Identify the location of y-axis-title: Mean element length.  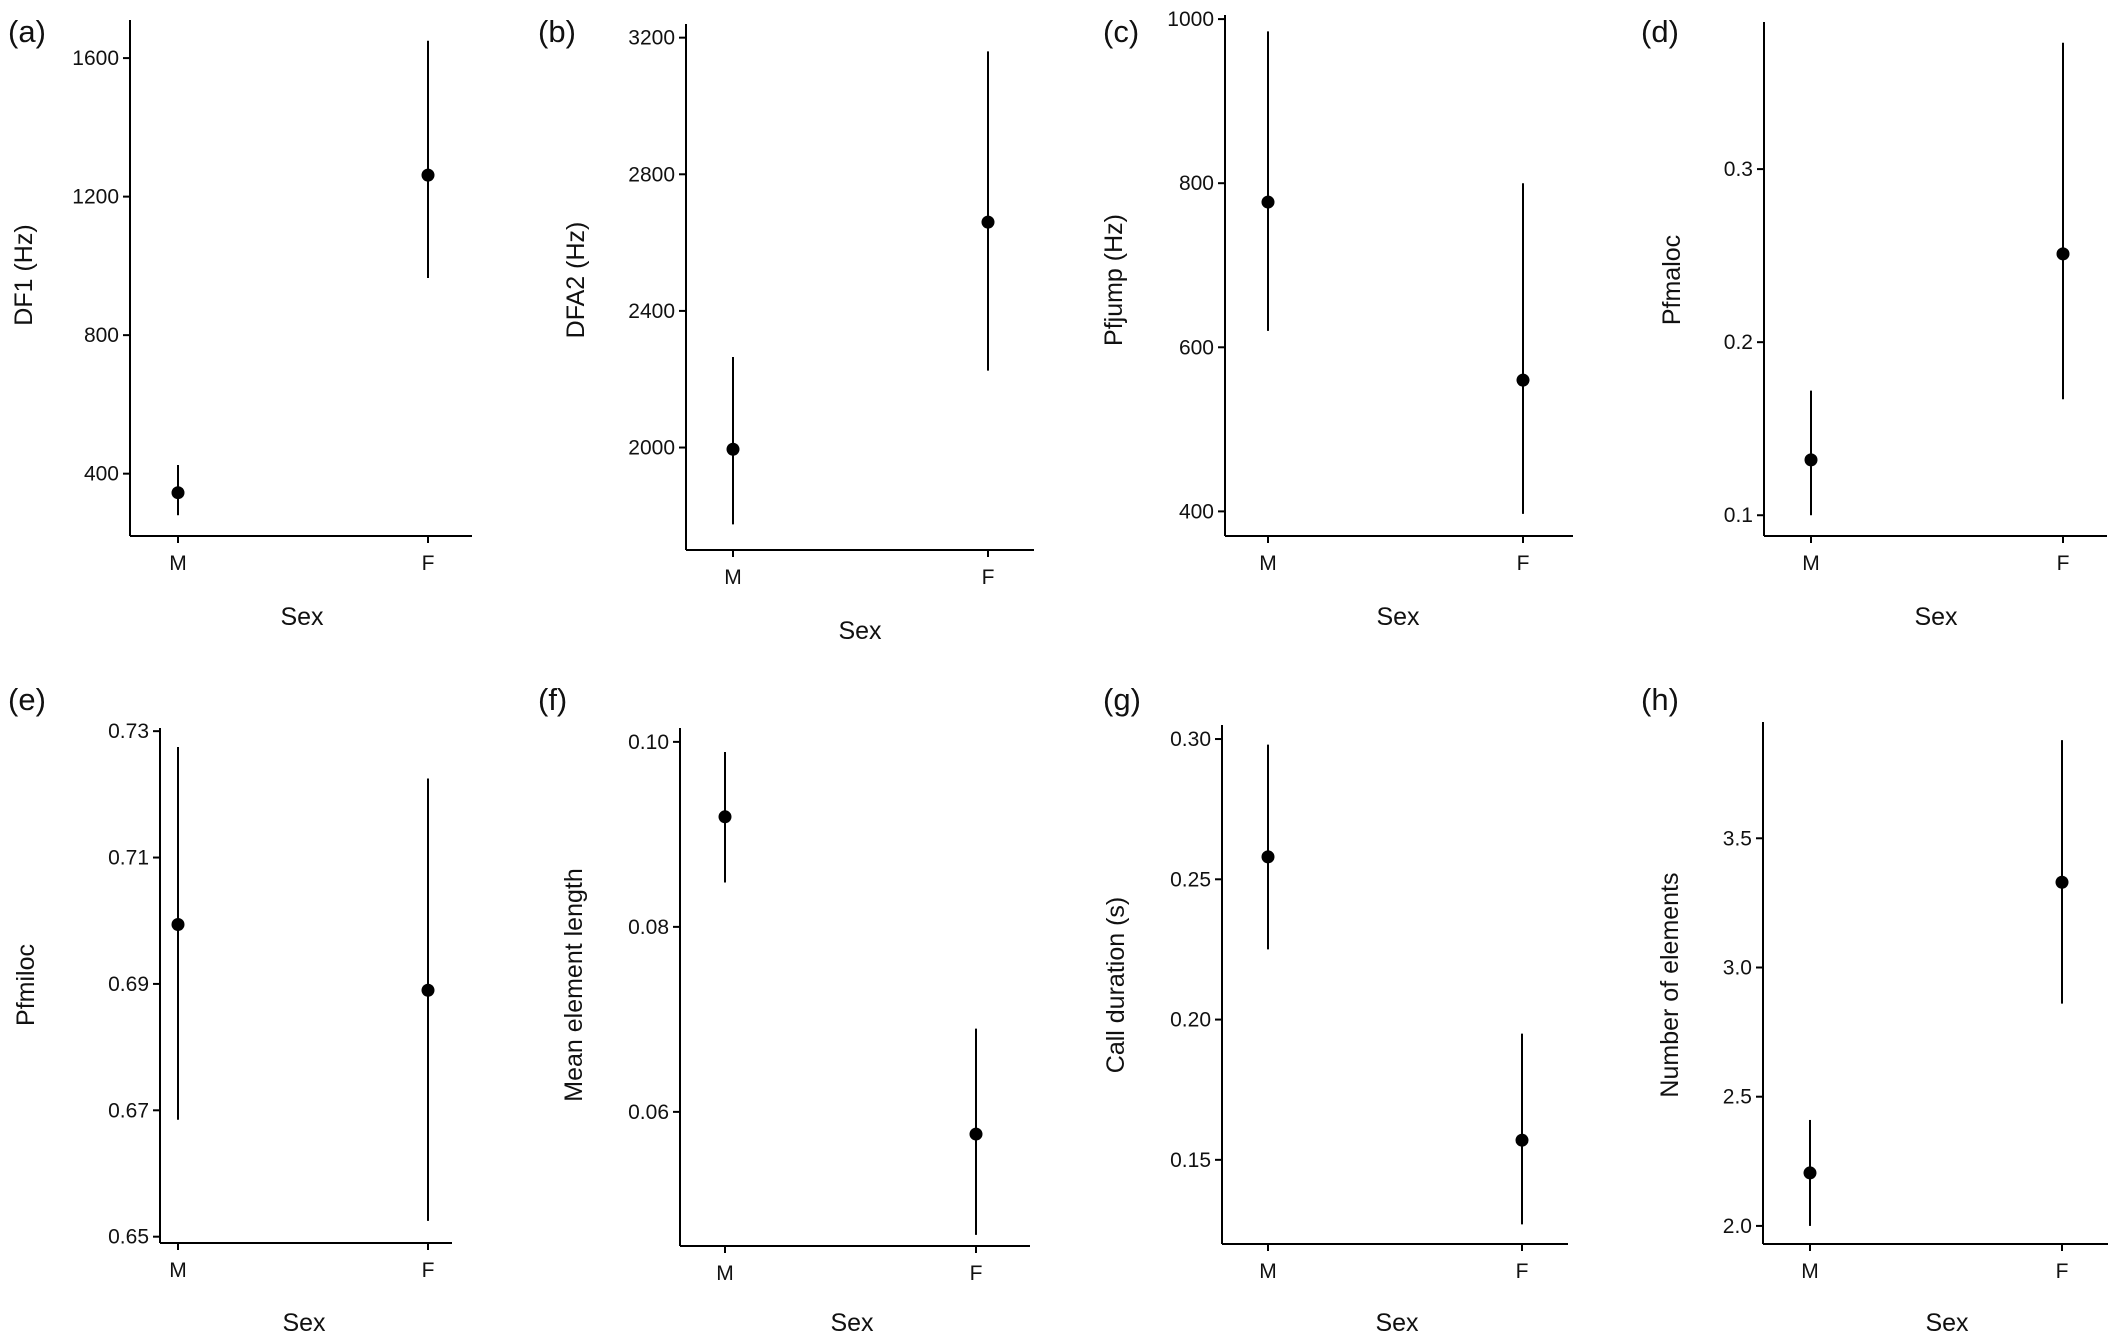
(574, 984).